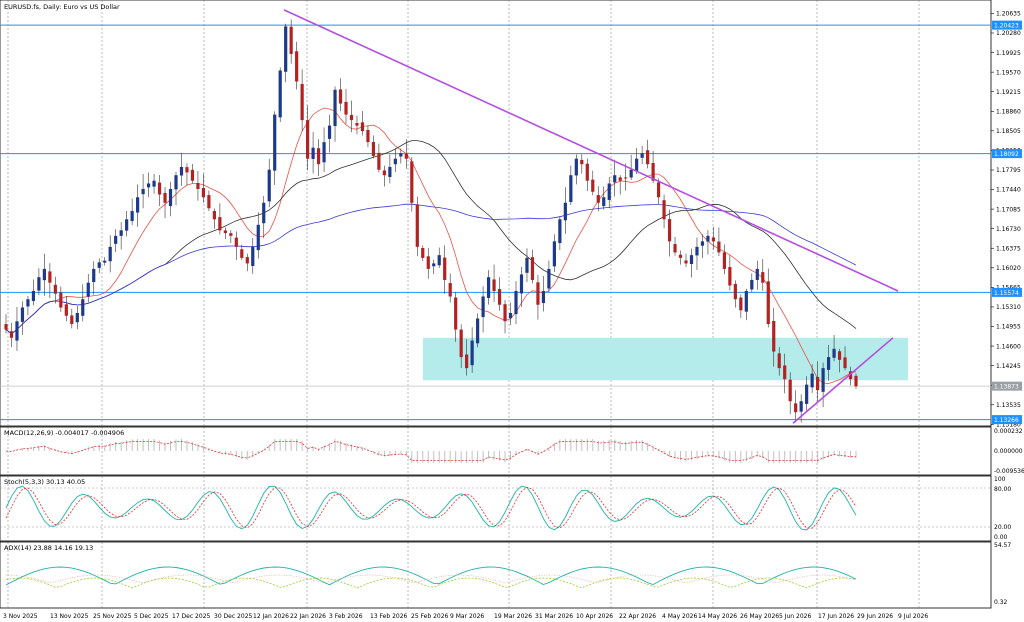 Image resolution: width=1024 pixels, height=622 pixels. Describe the element at coordinates (1008, 451) in the screenshot. I see `macd-axis-zero: 0.000000` at that location.